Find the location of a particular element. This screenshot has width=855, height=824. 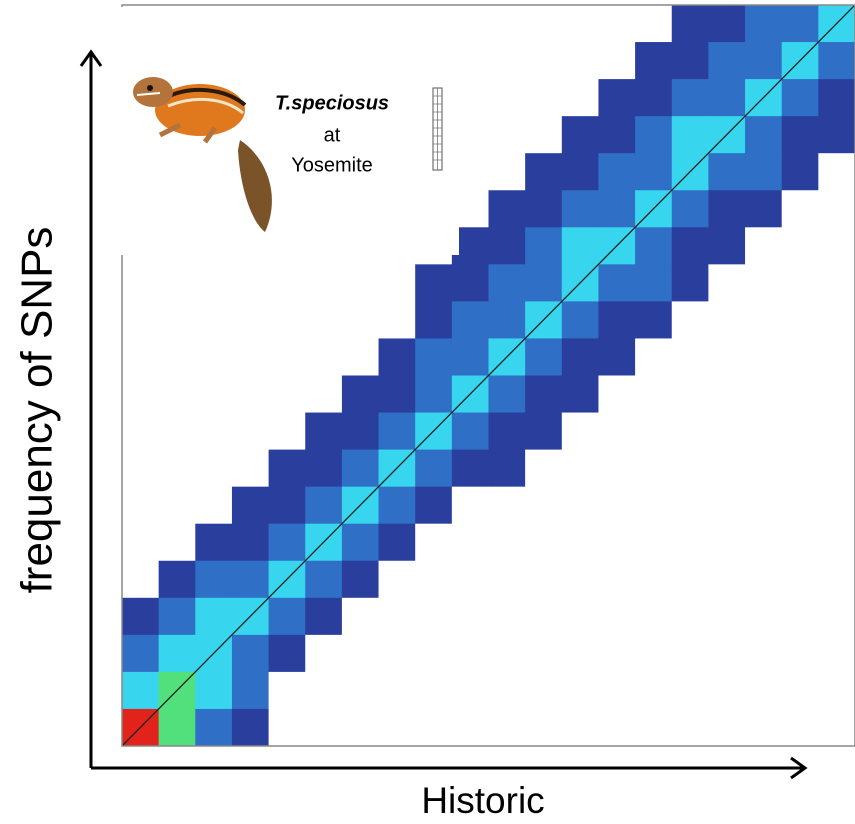

annotation-text: Yosemite is located at coordinates (332, 165).